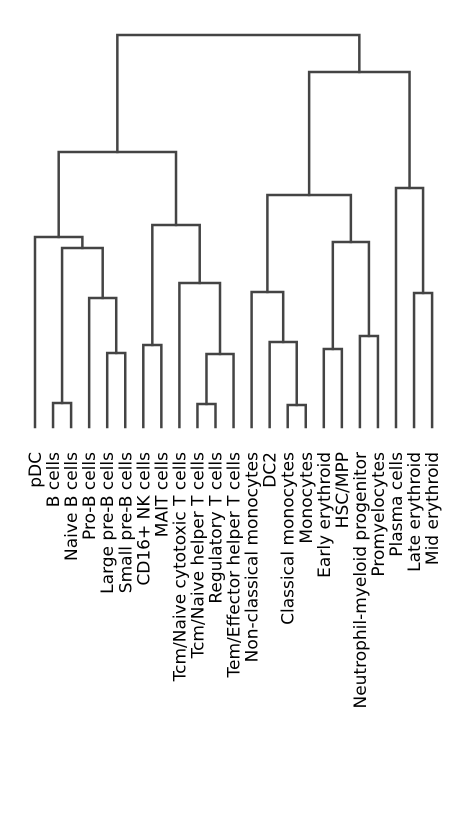 Image resolution: width=474 pixels, height=824 pixels. What do you see at coordinates (217, 528) in the screenshot?
I see `leaf-label: Regulatory T cells` at bounding box center [217, 528].